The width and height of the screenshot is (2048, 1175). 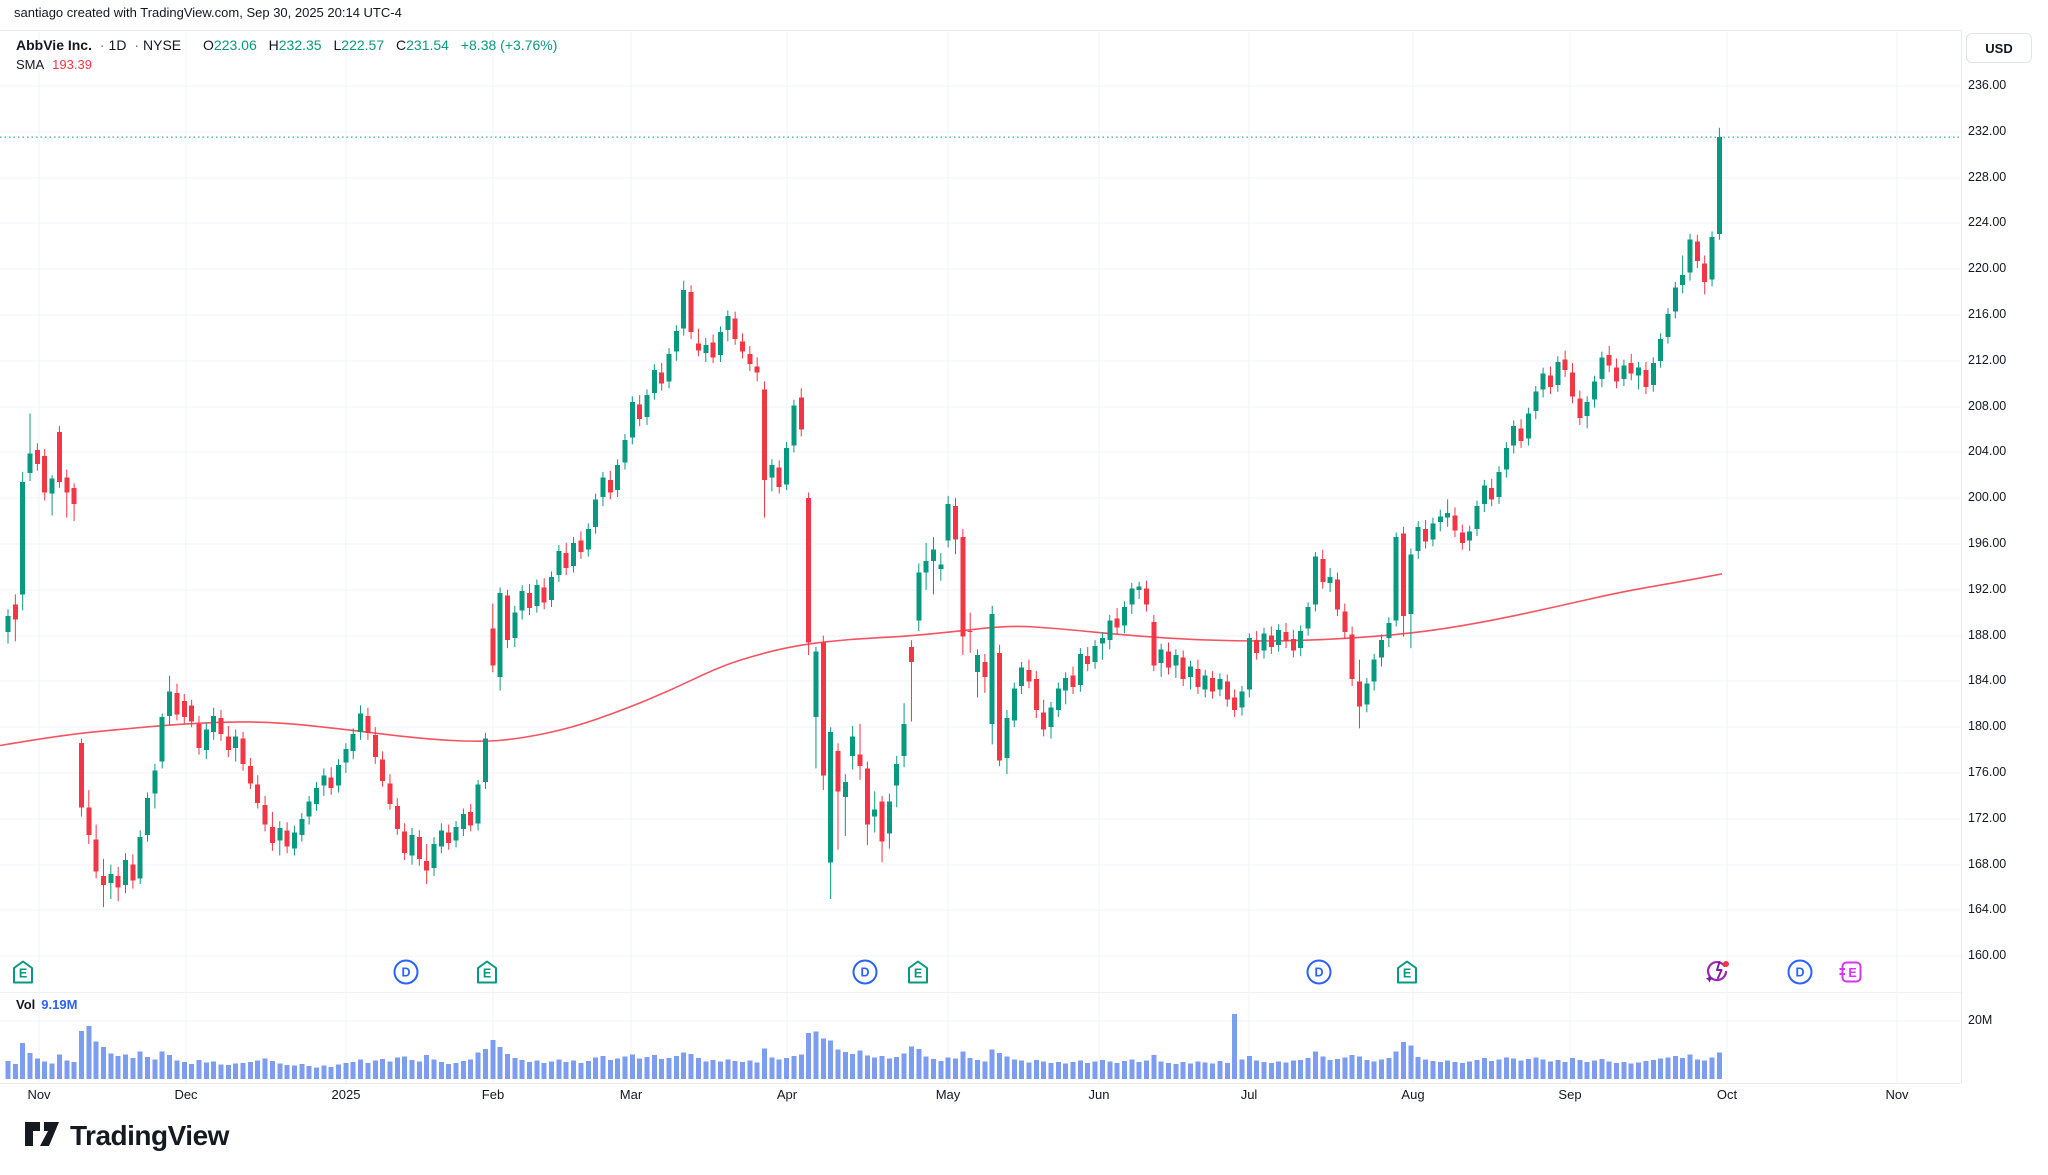 What do you see at coordinates (54, 45) in the screenshot?
I see `symbol-name: AbbVie Inc.` at bounding box center [54, 45].